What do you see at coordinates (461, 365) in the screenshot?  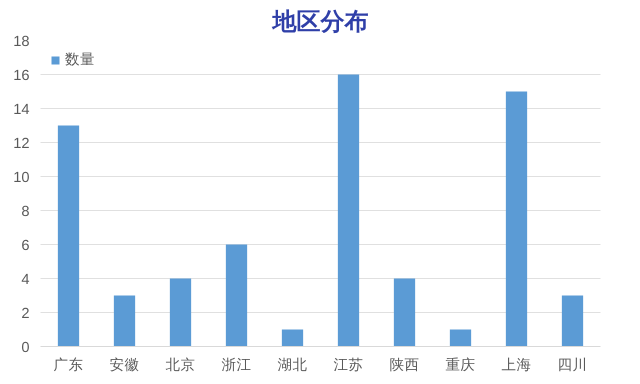 I see `x-tick-label: 重庆` at bounding box center [461, 365].